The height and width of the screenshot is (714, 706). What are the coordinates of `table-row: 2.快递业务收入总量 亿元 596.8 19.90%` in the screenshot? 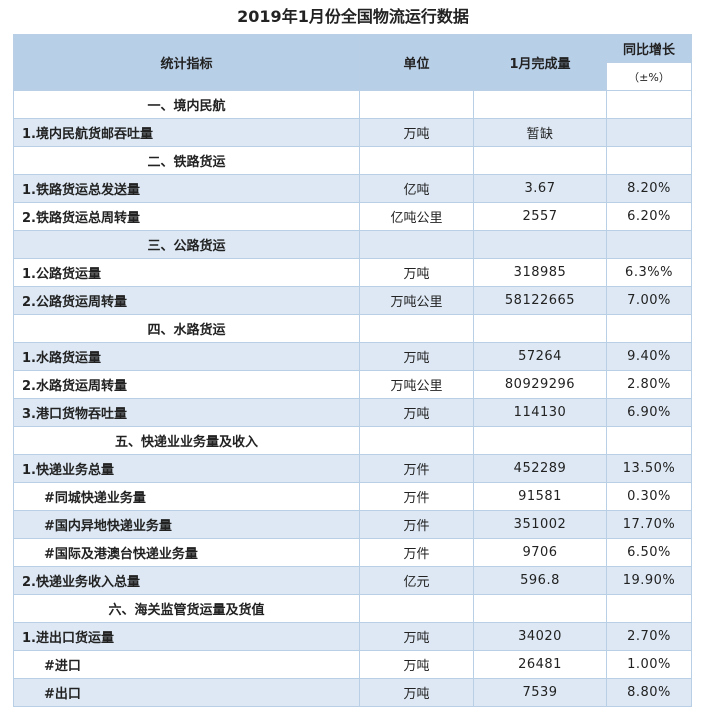 It's located at (352, 580).